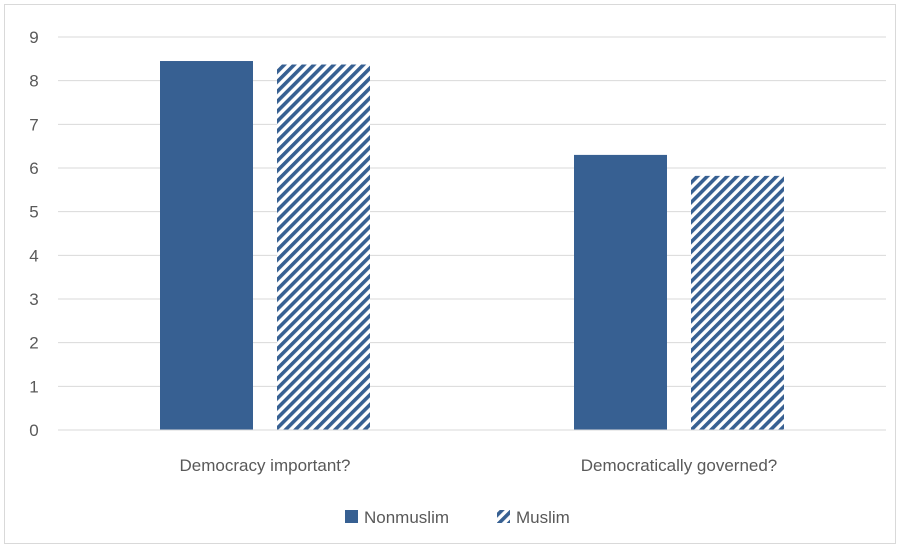 This screenshot has height=550, width=902. Describe the element at coordinates (264, 465) in the screenshot. I see `x-category-label: Democracy important?` at that location.